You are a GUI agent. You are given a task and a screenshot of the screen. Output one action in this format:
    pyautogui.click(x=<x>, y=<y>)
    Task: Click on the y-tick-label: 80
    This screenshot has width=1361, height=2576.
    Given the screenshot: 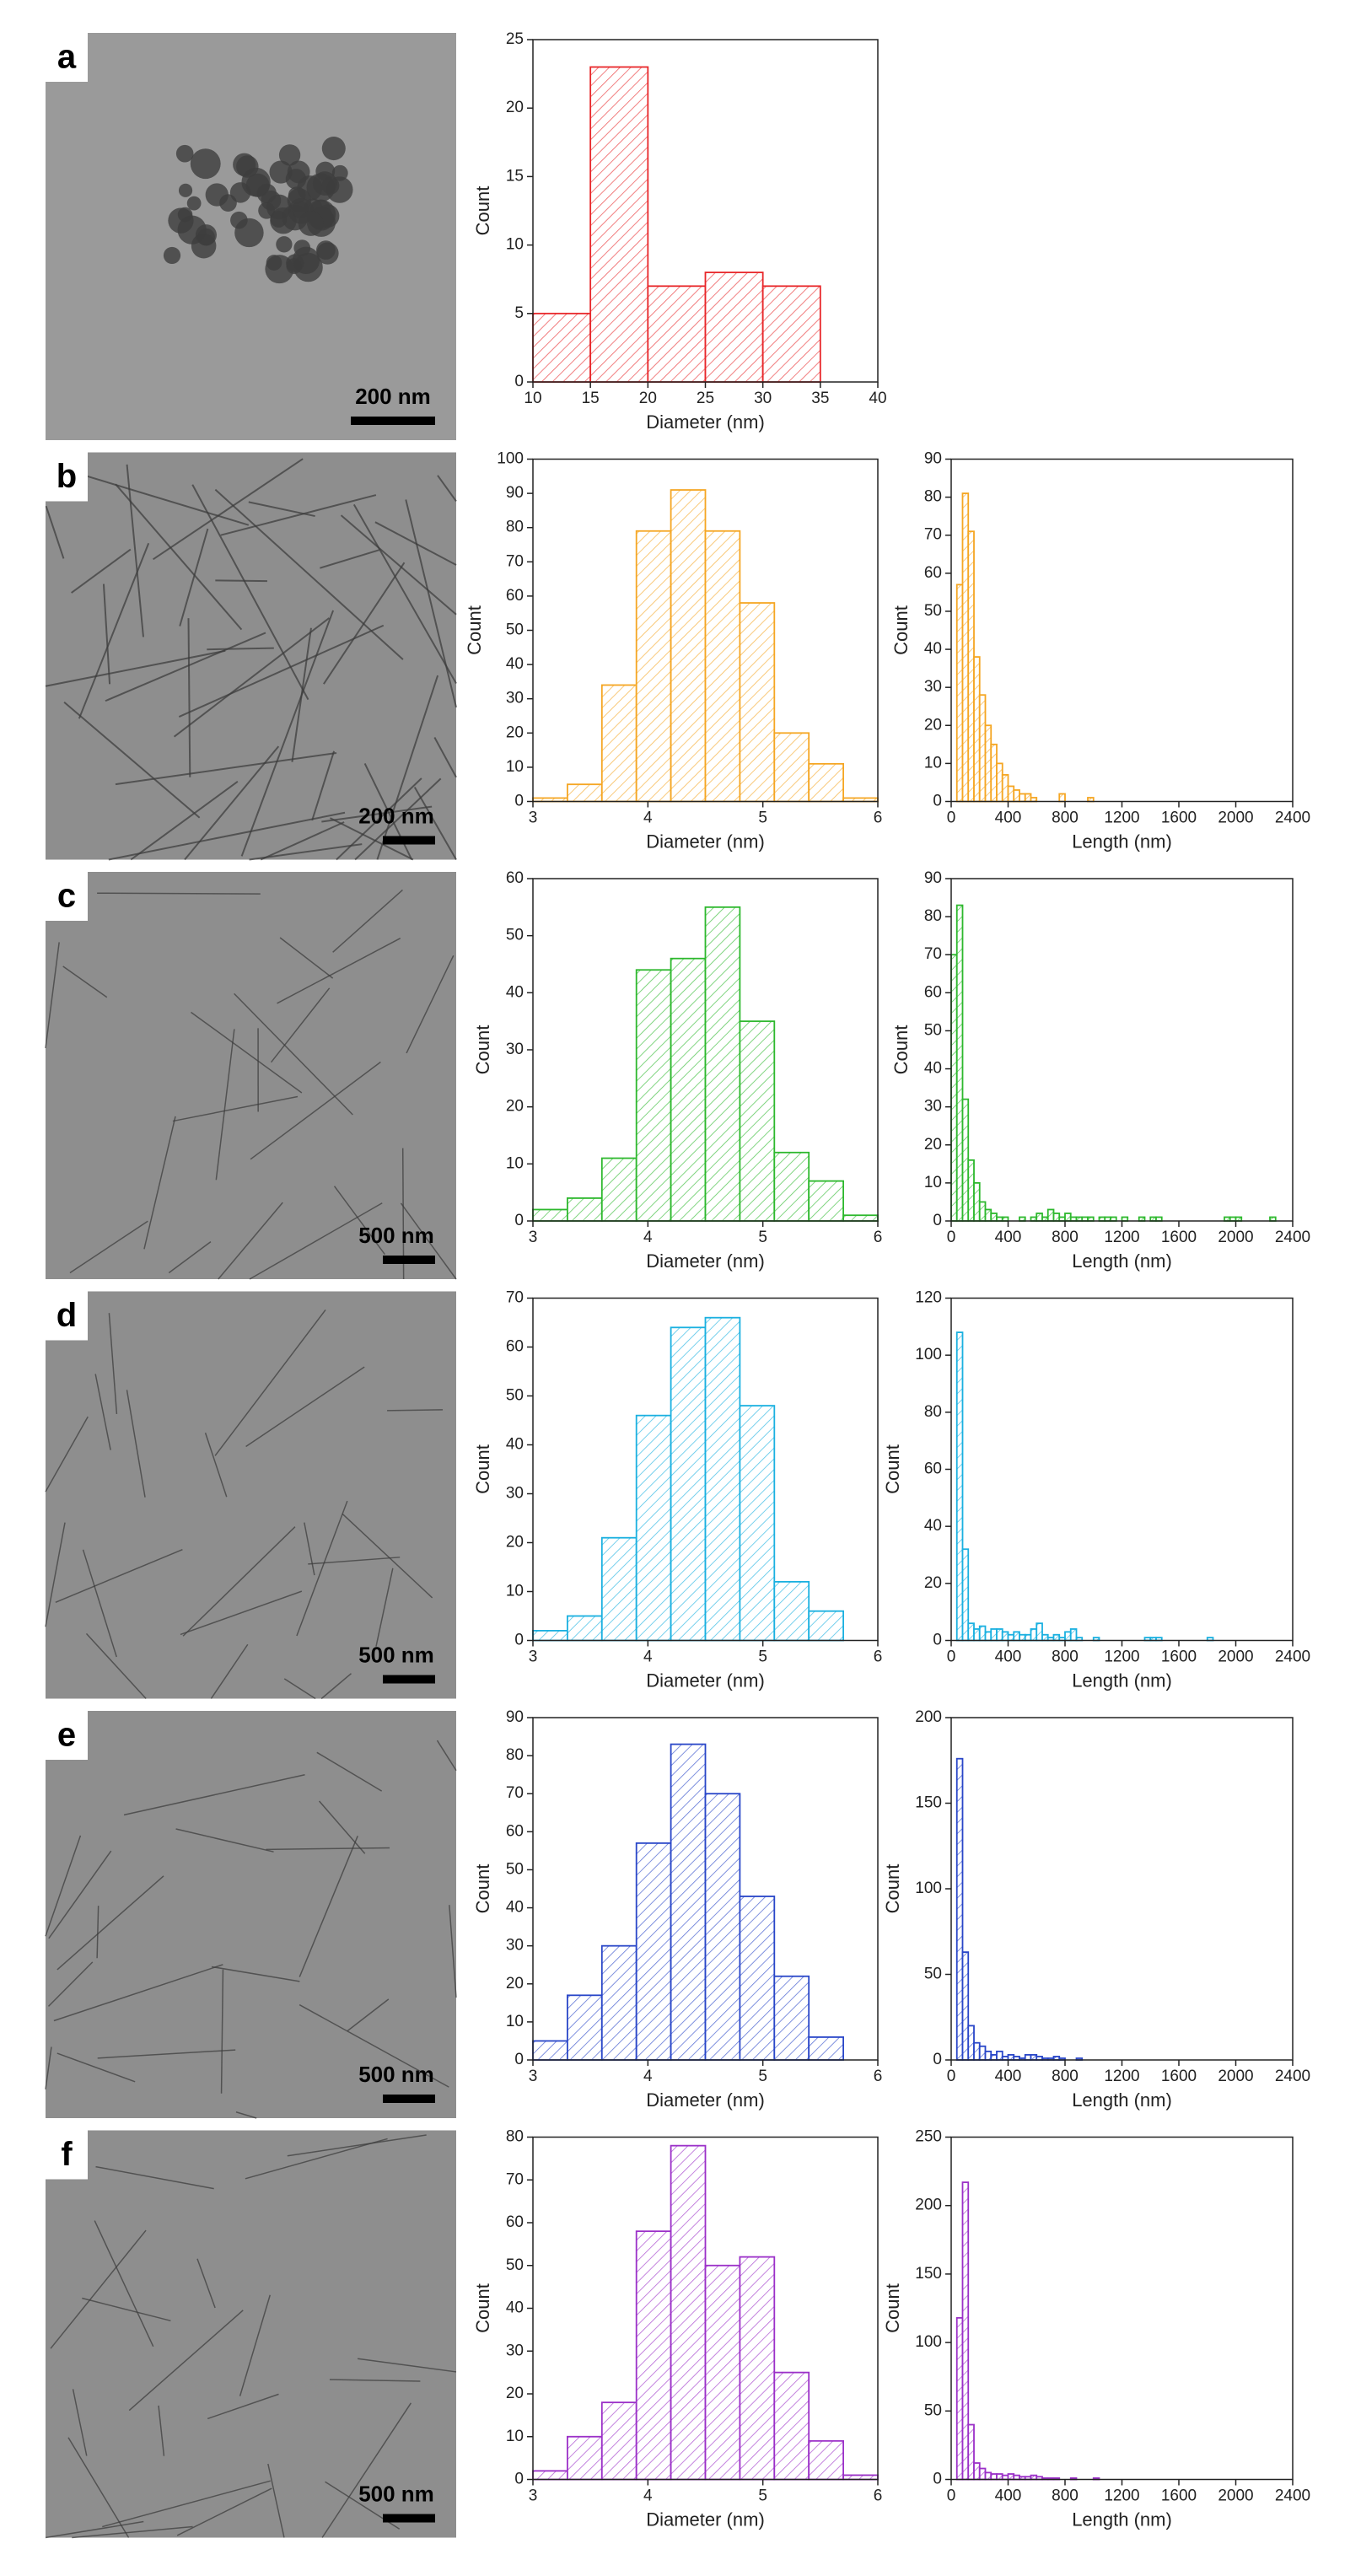 What is the action you would take?
    pyautogui.click(x=515, y=527)
    